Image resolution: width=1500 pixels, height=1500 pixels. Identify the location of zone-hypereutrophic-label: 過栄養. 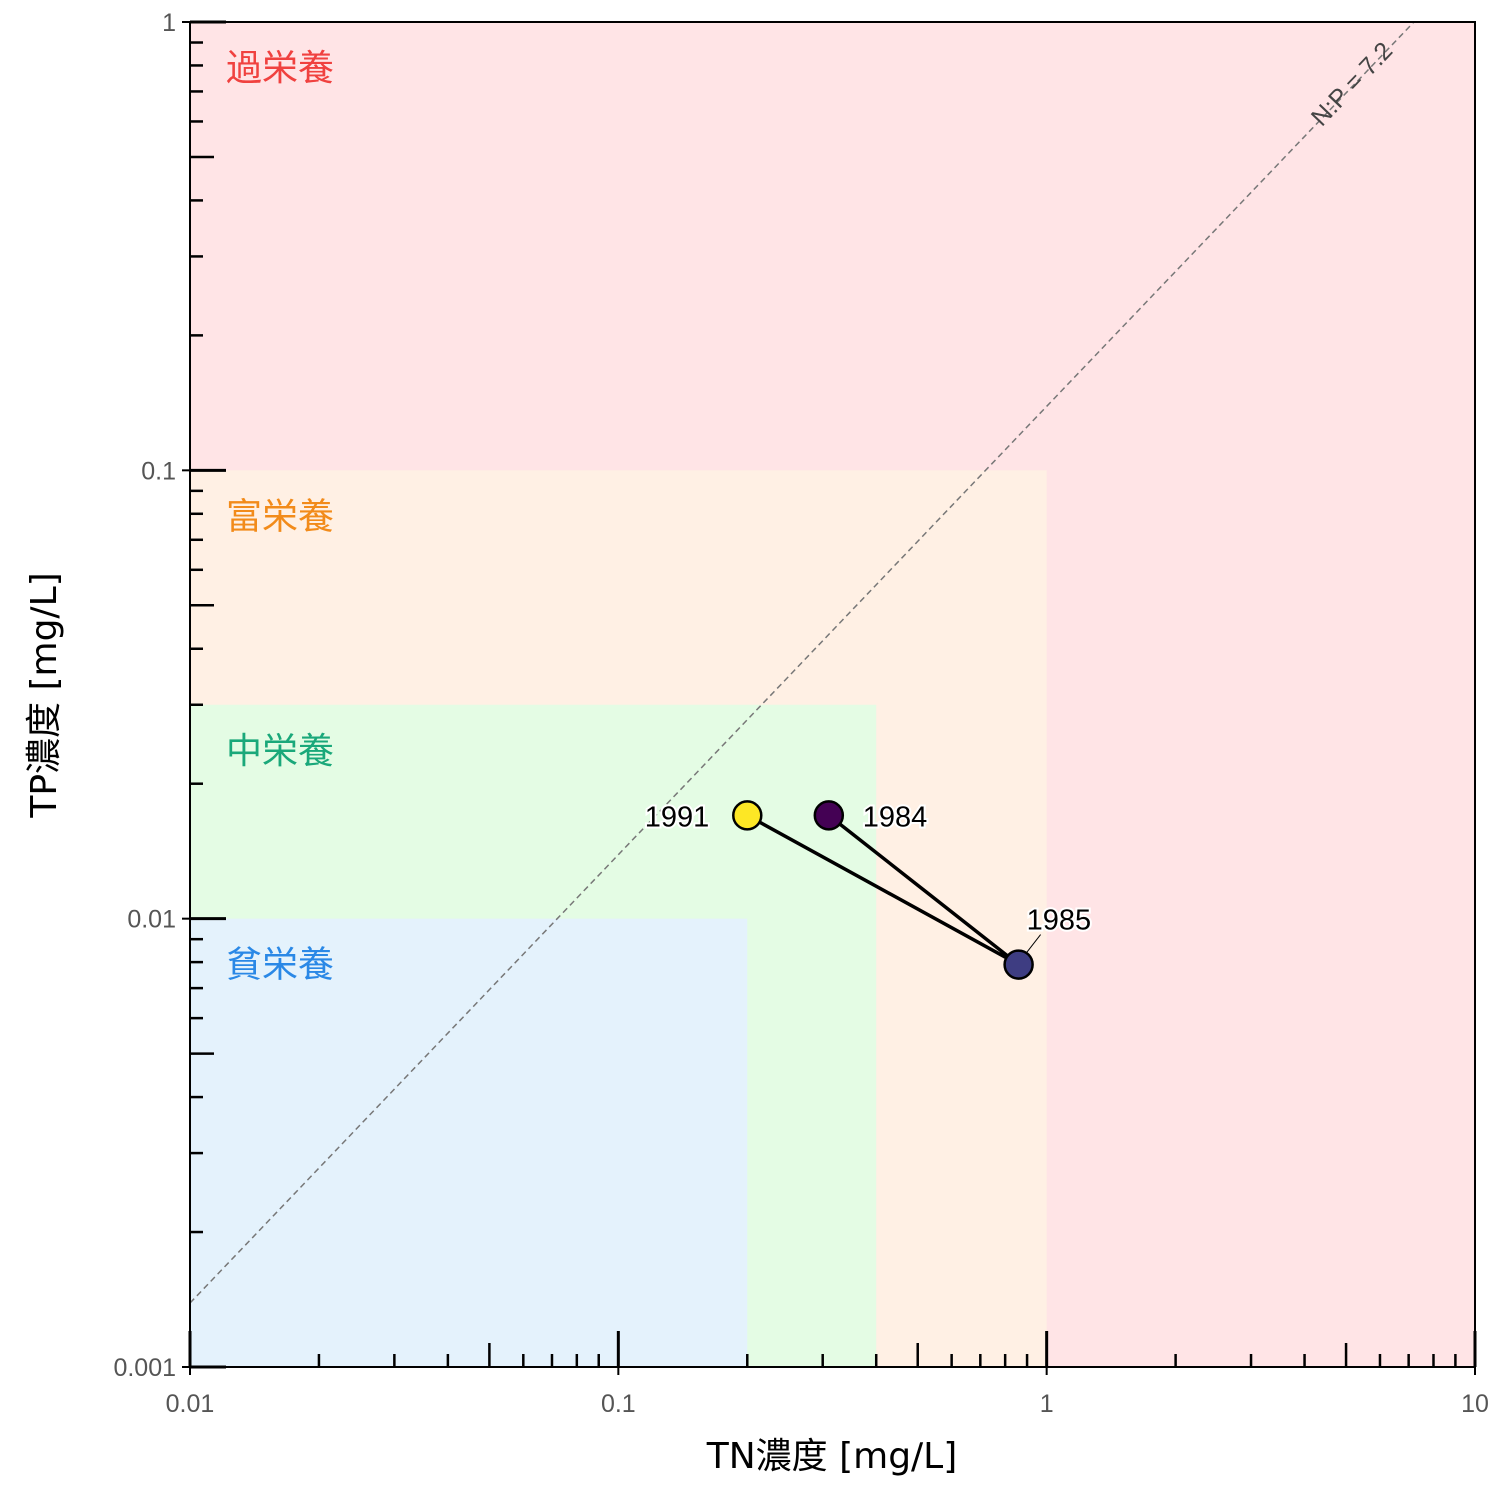
(280, 68).